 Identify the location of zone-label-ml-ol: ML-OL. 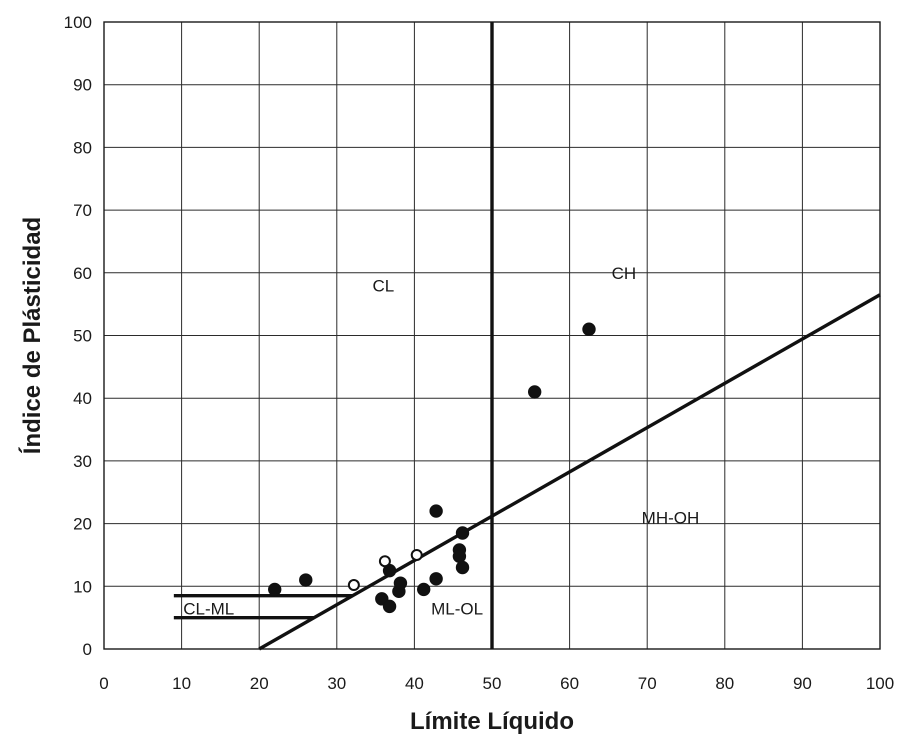
(457, 609).